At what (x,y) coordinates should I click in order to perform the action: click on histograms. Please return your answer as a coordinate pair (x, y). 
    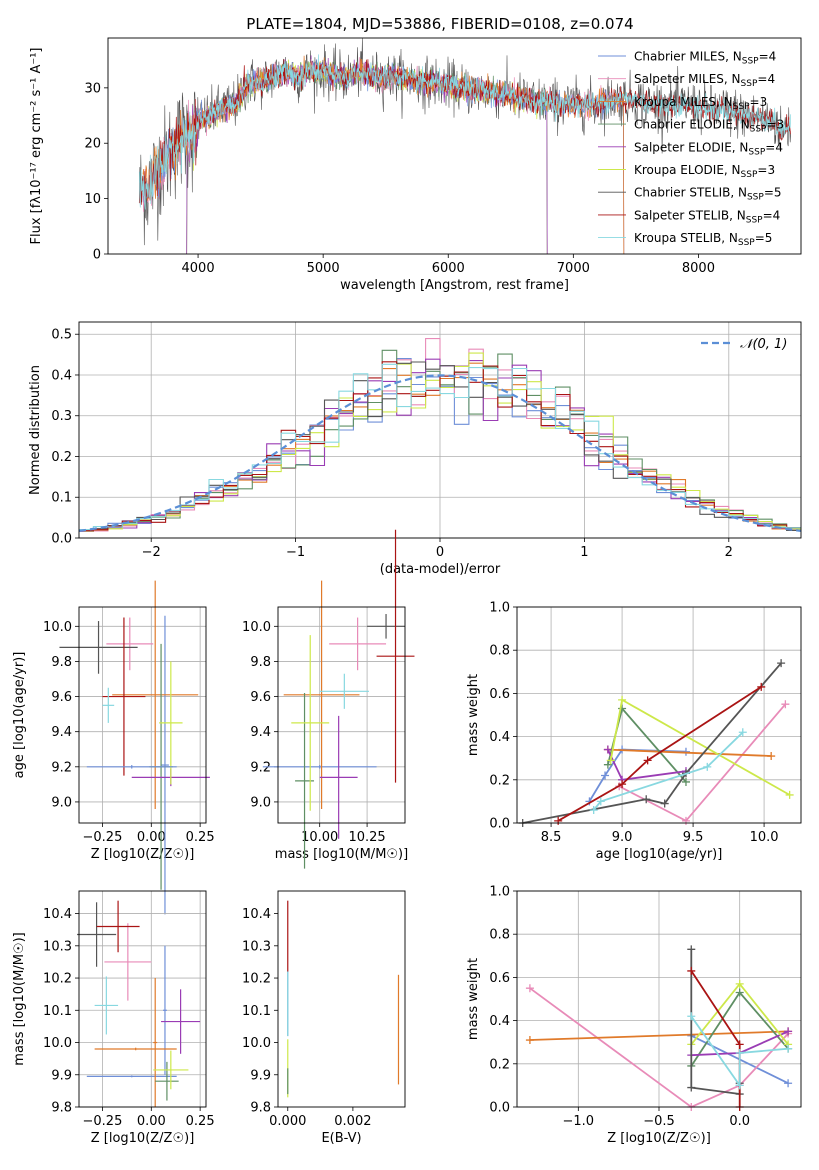
    Looking at the image, I should click on (440, 435).